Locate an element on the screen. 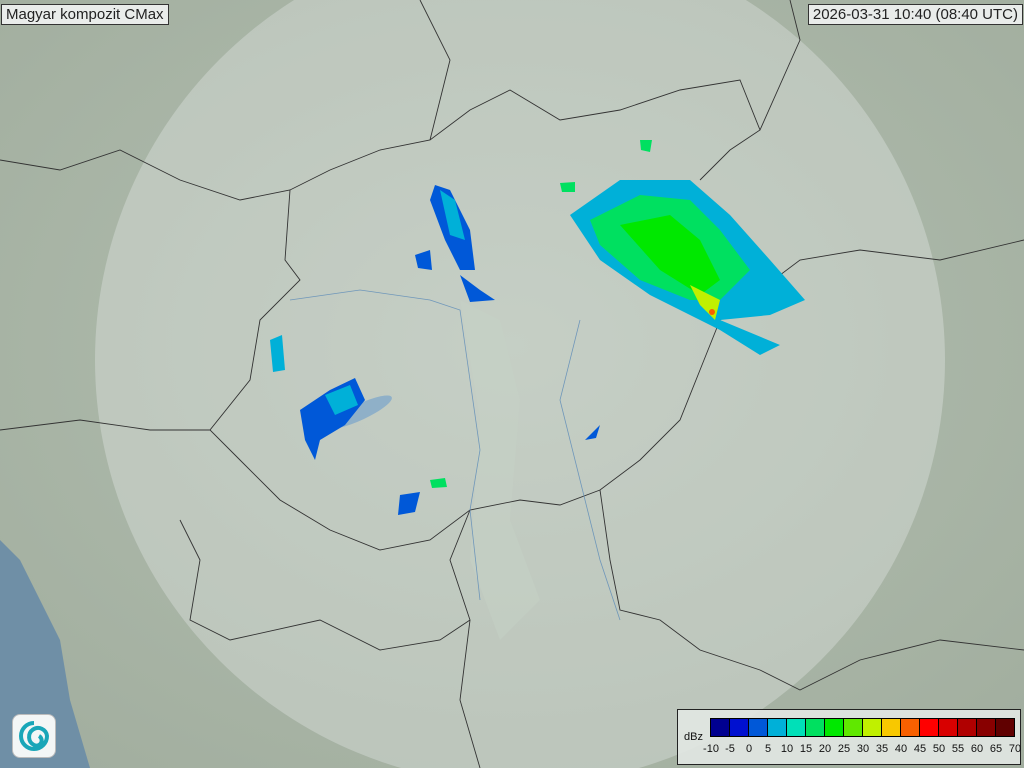  legend-tick-label: 60 is located at coordinates (977, 749).